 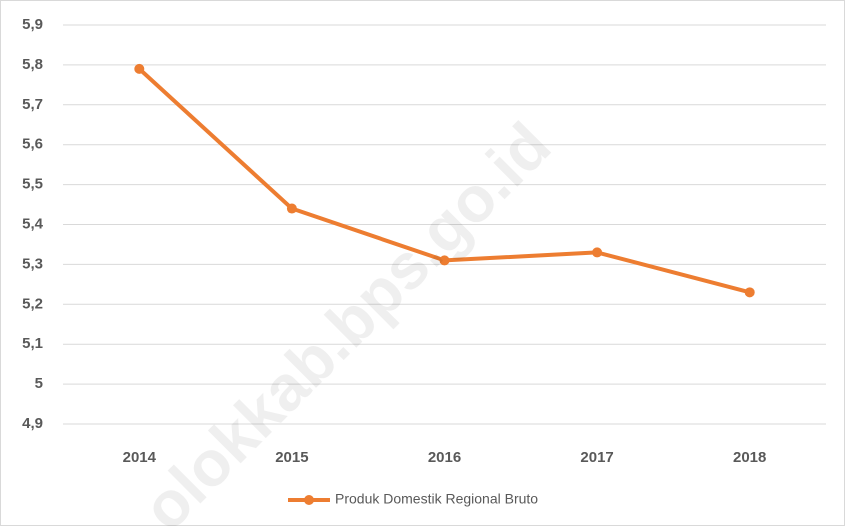 What do you see at coordinates (32, 104) in the screenshot?
I see `y-tick-label: 5,7` at bounding box center [32, 104].